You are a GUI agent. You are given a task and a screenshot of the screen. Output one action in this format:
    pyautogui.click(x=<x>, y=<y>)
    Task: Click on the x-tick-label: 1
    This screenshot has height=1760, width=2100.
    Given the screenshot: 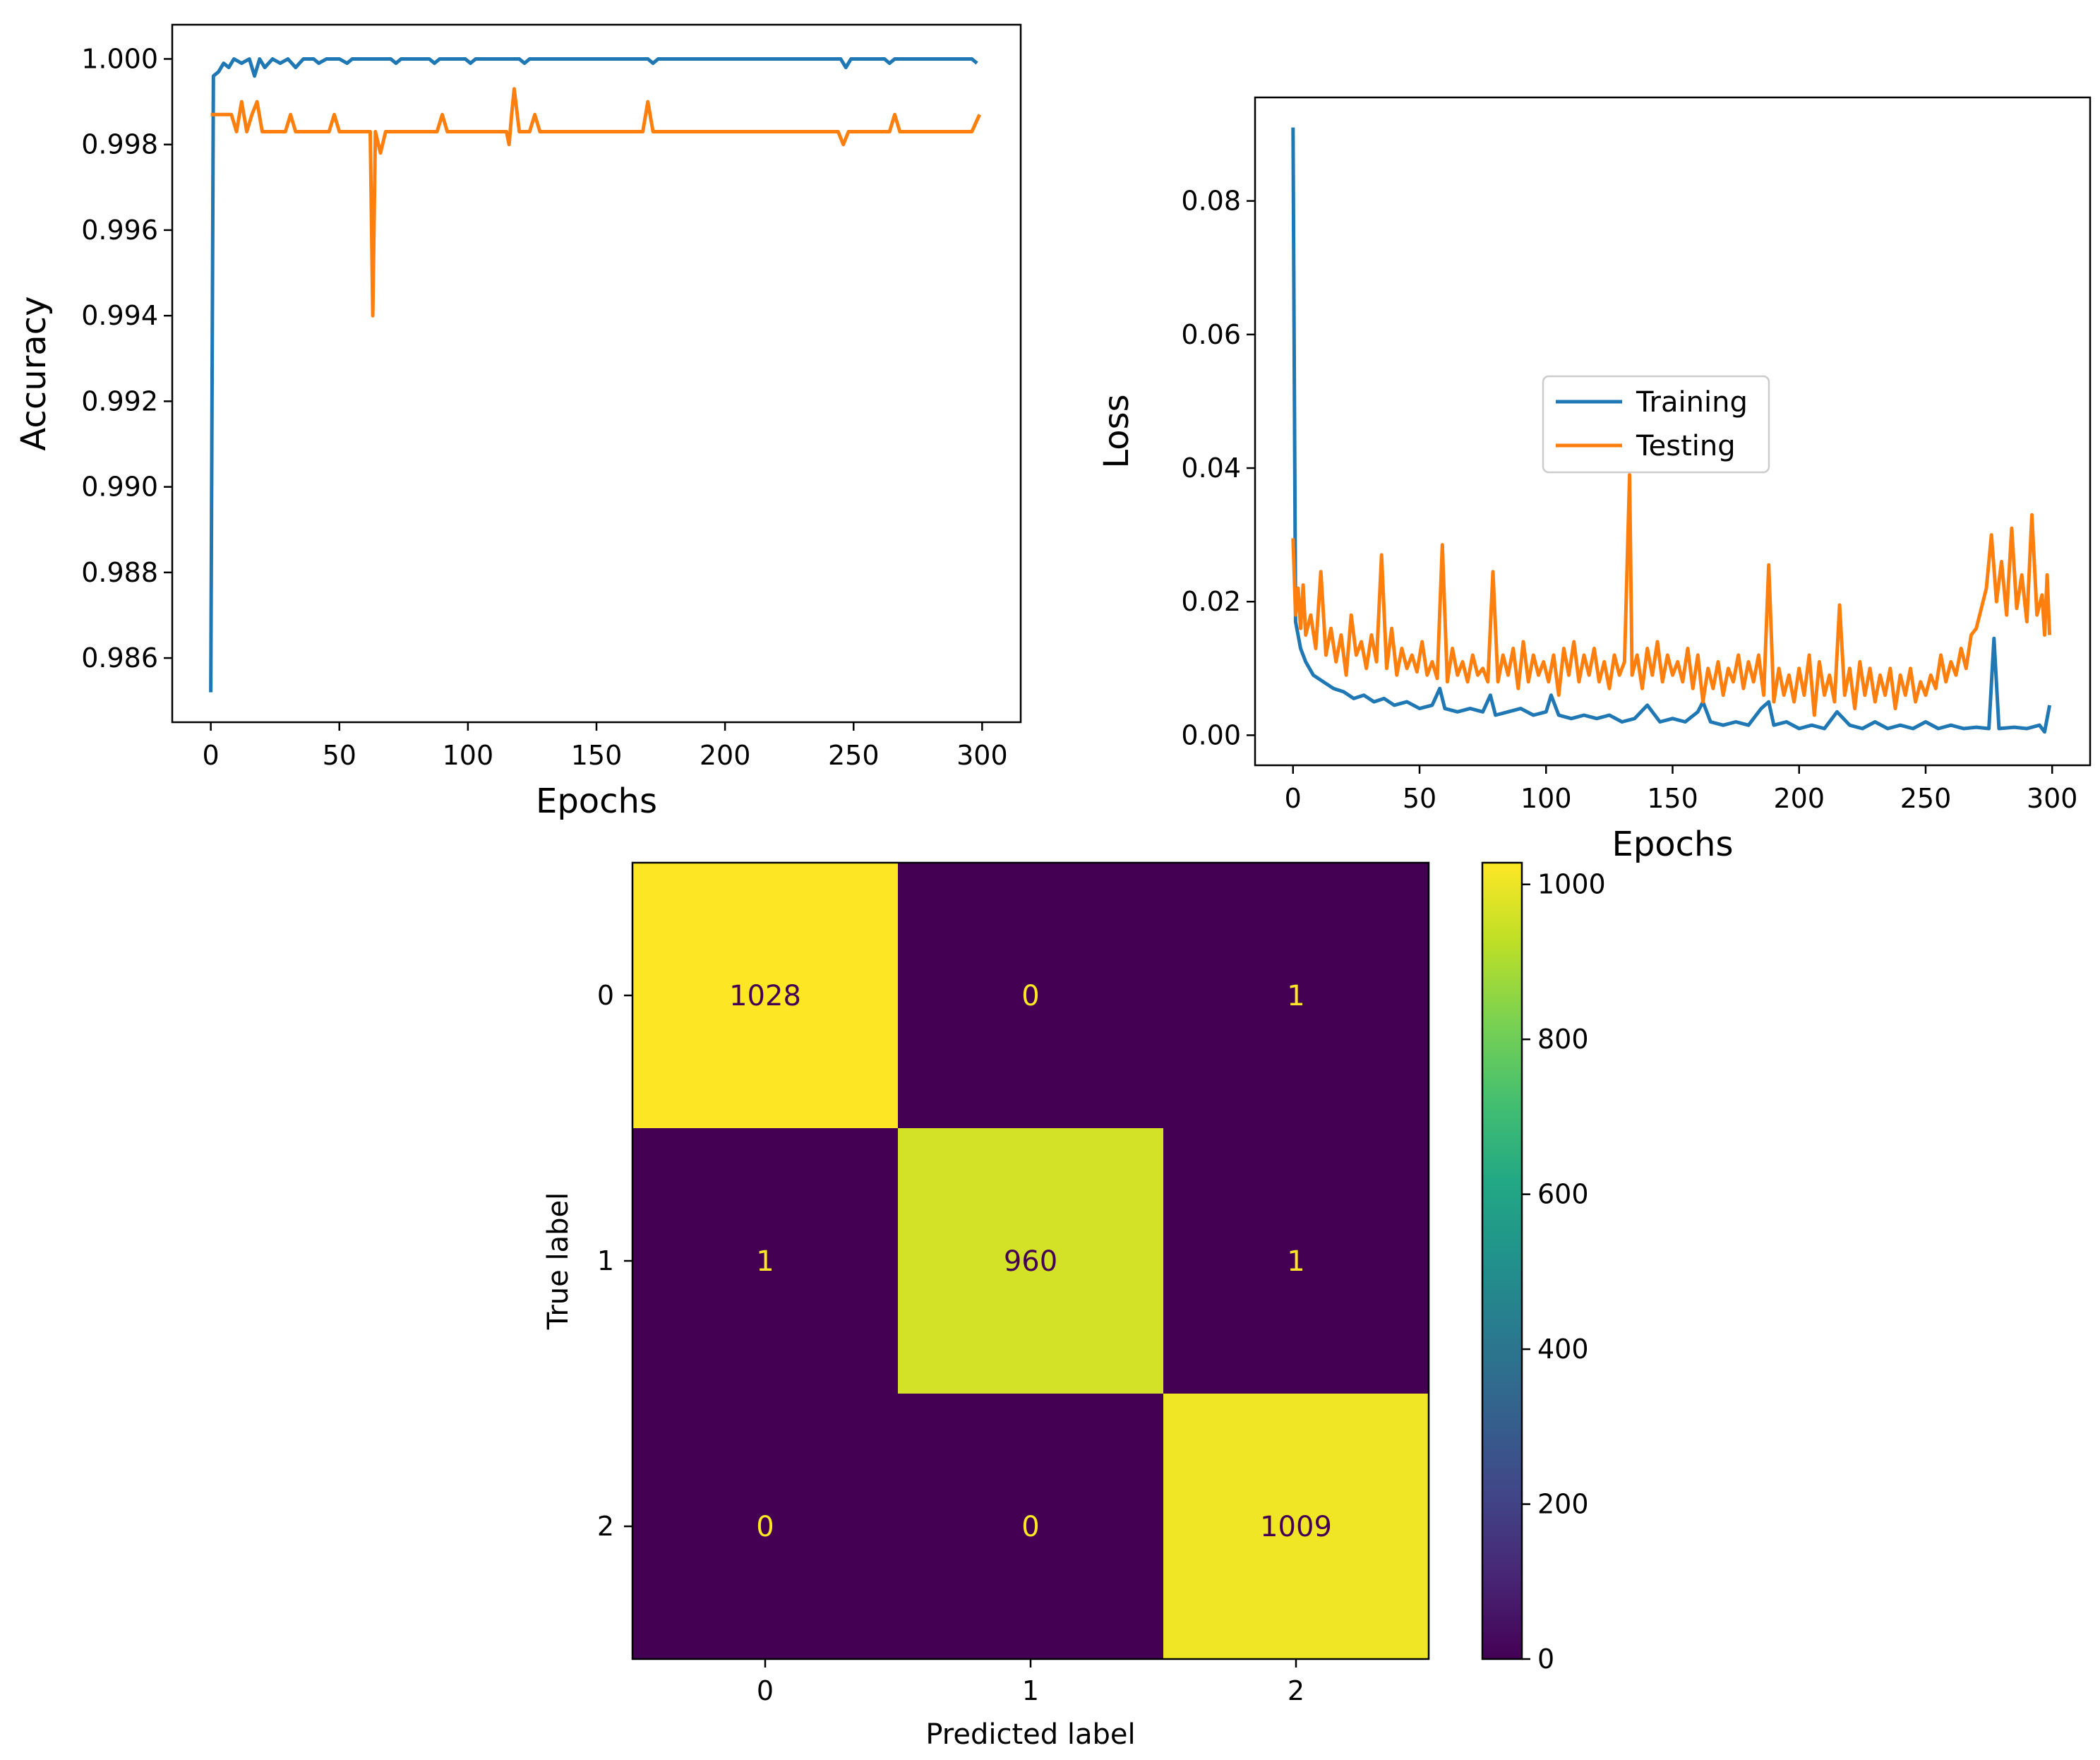 What is the action you would take?
    pyautogui.click(x=1030, y=1690)
    